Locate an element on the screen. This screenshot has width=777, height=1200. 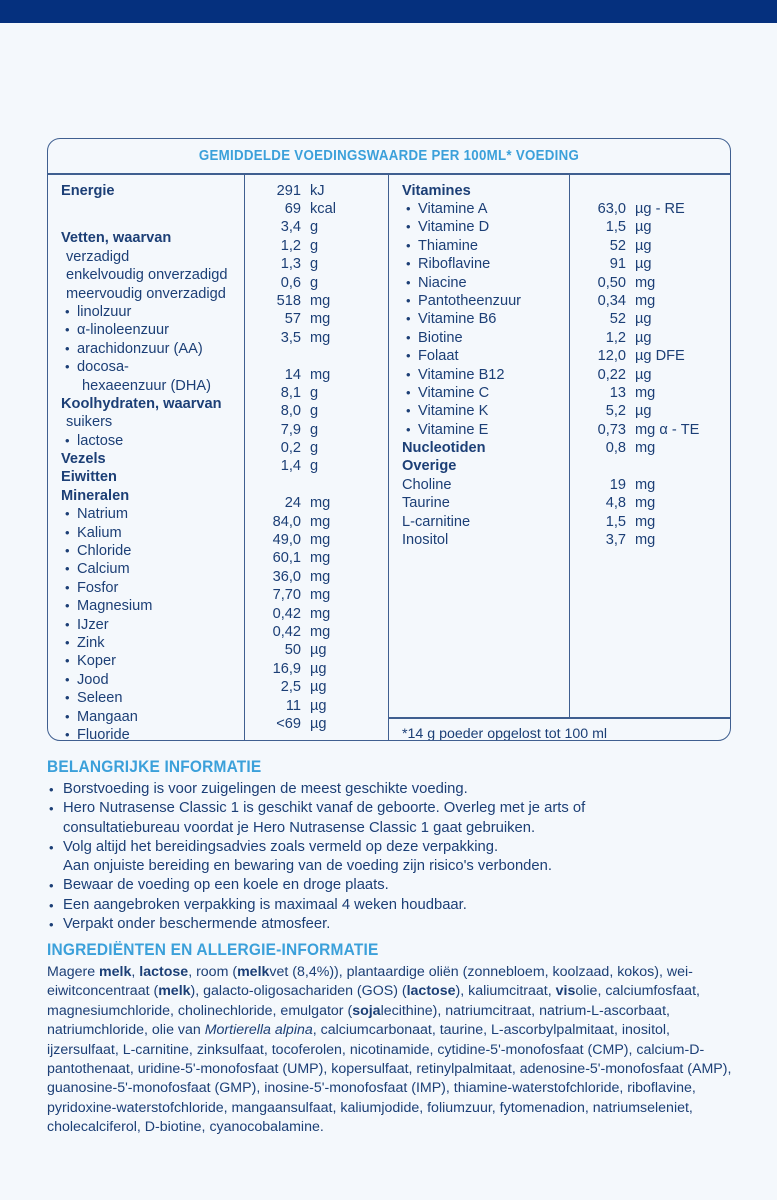
footnote-divider is located at coordinates (559, 718).